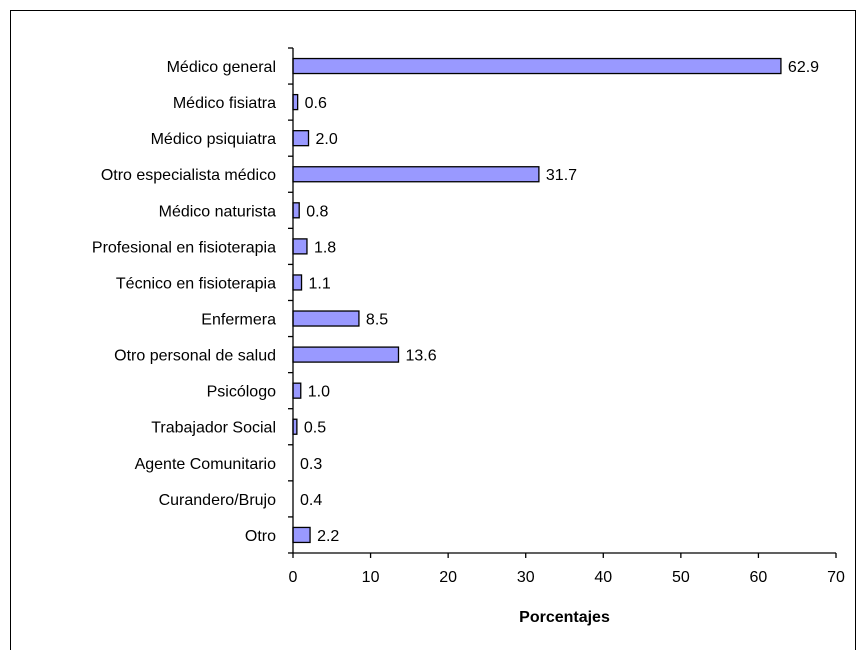  What do you see at coordinates (448, 577) in the screenshot?
I see `x-tick-label: 20` at bounding box center [448, 577].